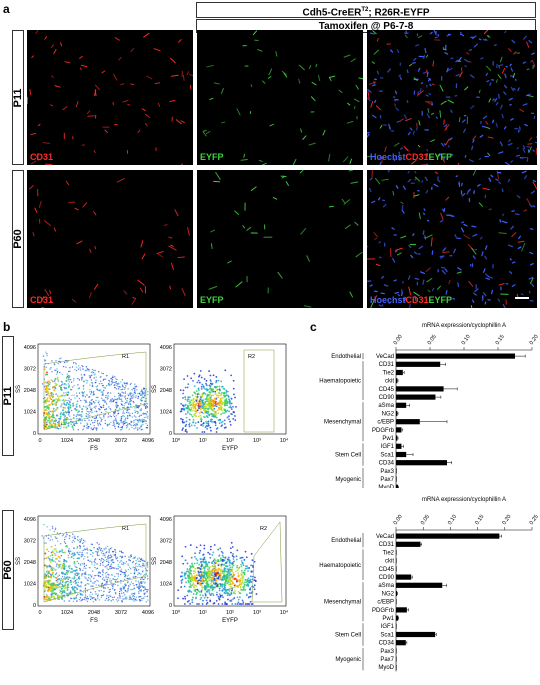  What do you see at coordinates (452, 97) in the screenshot?
I see `micrograph-p11-merge-image` at bounding box center [452, 97].